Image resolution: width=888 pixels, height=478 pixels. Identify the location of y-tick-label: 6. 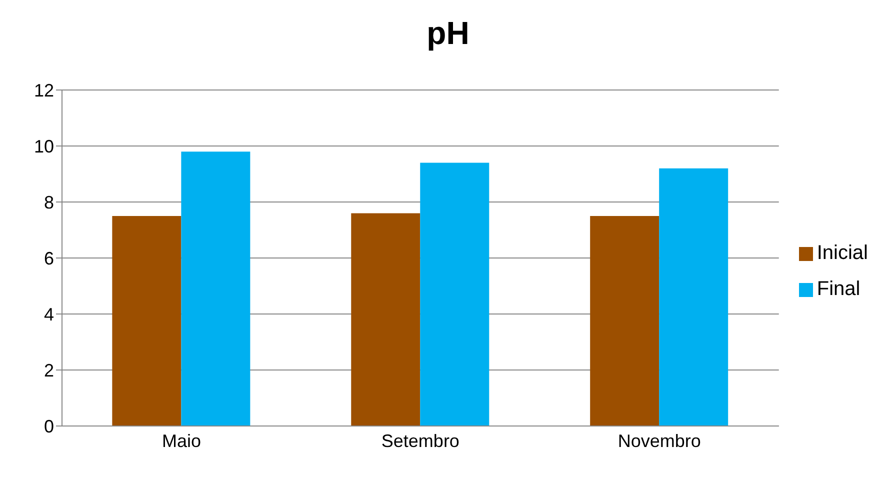
(49, 258).